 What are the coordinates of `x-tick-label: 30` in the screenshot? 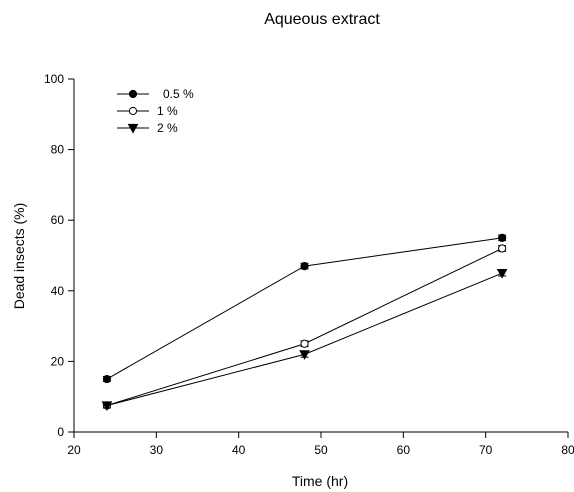 It's located at (157, 450).